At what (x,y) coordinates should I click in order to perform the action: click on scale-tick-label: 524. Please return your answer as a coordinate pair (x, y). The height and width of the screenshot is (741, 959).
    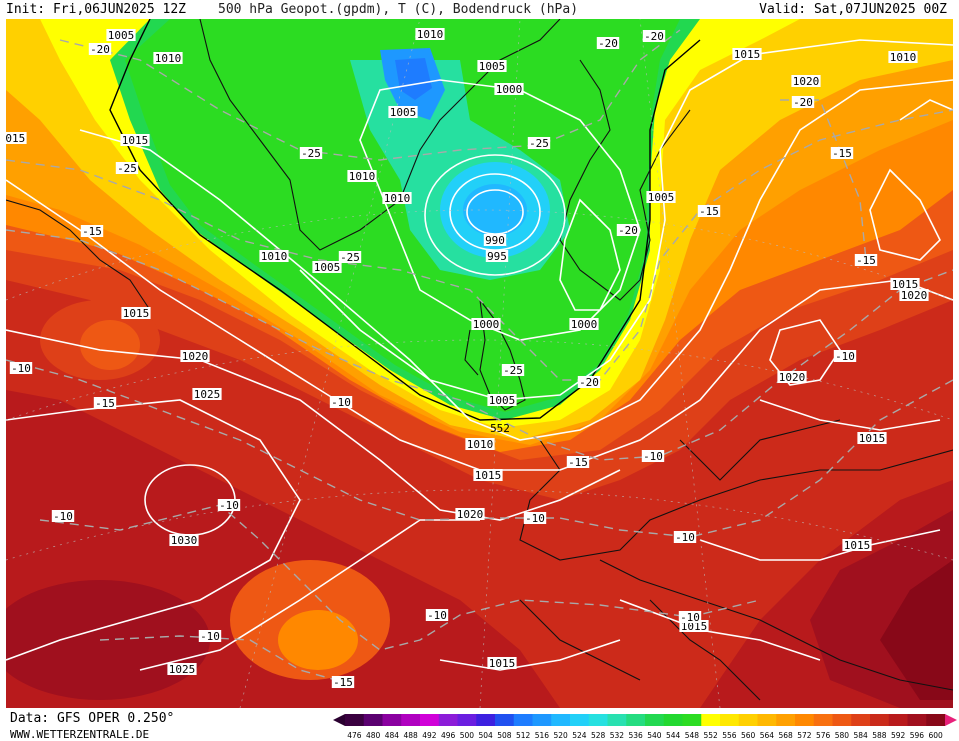
    Looking at the image, I should click on (579, 735).